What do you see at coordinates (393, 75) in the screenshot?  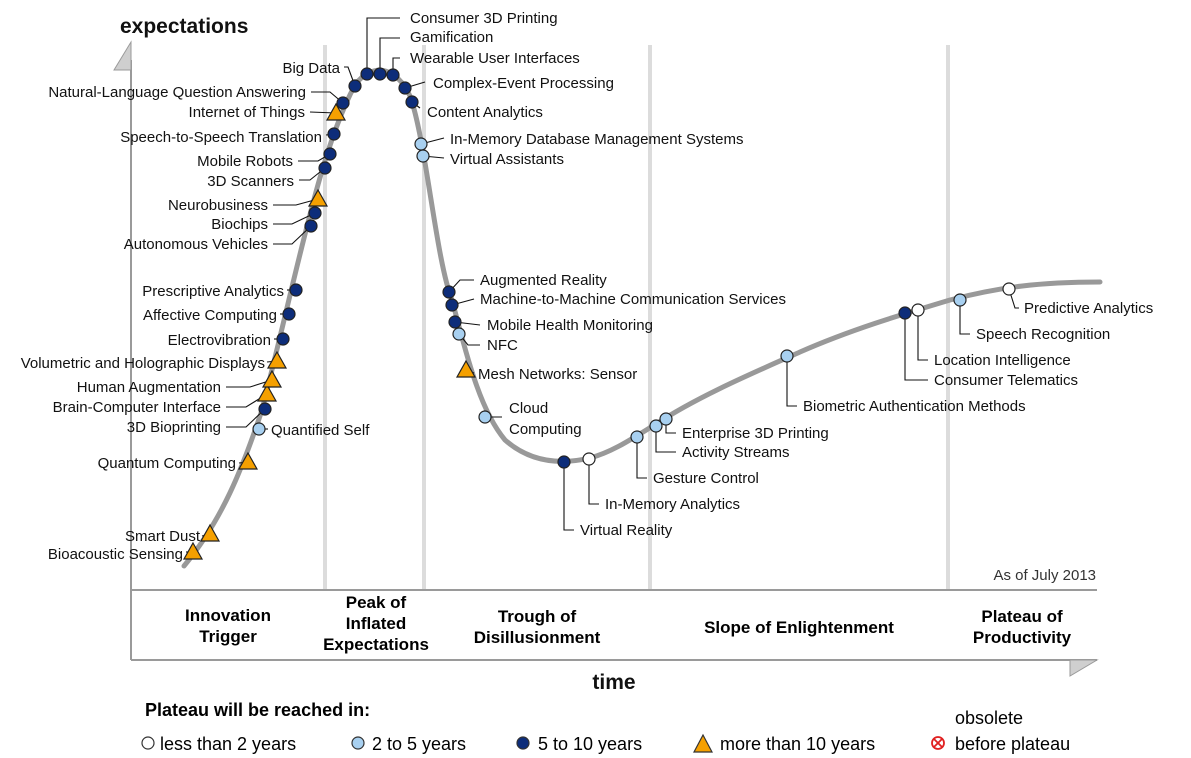 I see `marker-wearable-user-interfaces` at bounding box center [393, 75].